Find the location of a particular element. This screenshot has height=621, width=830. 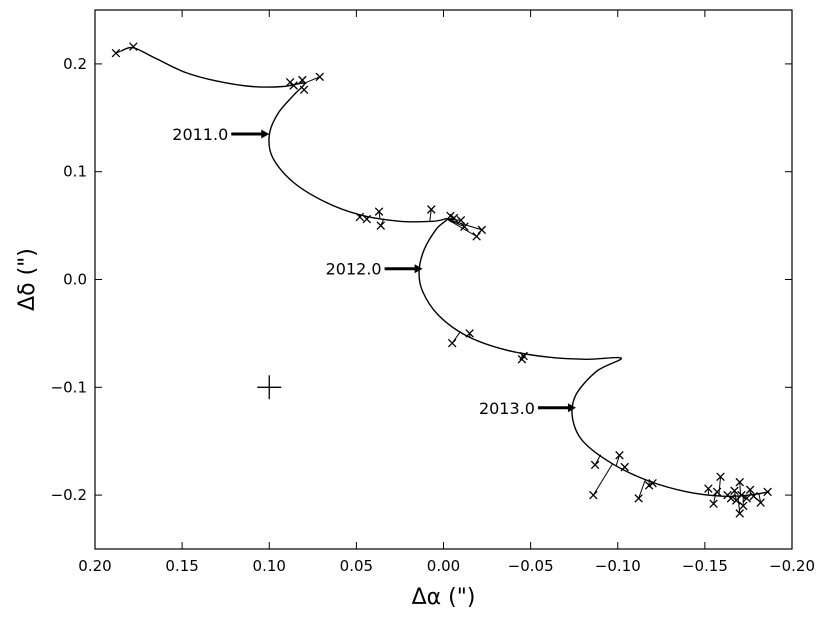

x-tick-label: −0.10 is located at coordinates (618, 566).